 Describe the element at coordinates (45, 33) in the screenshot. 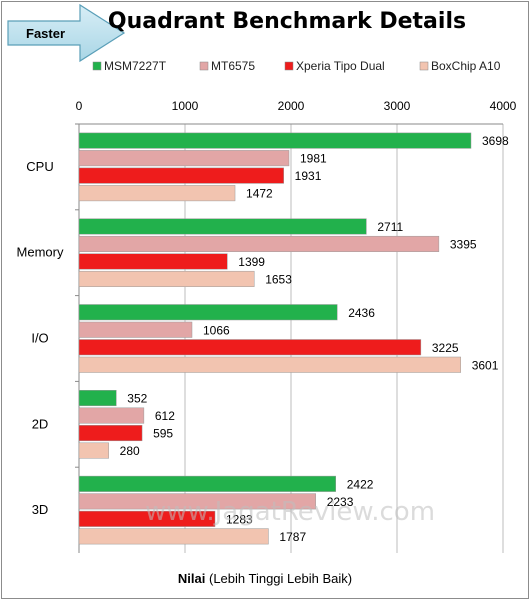

I see `faster-label: Faster` at that location.